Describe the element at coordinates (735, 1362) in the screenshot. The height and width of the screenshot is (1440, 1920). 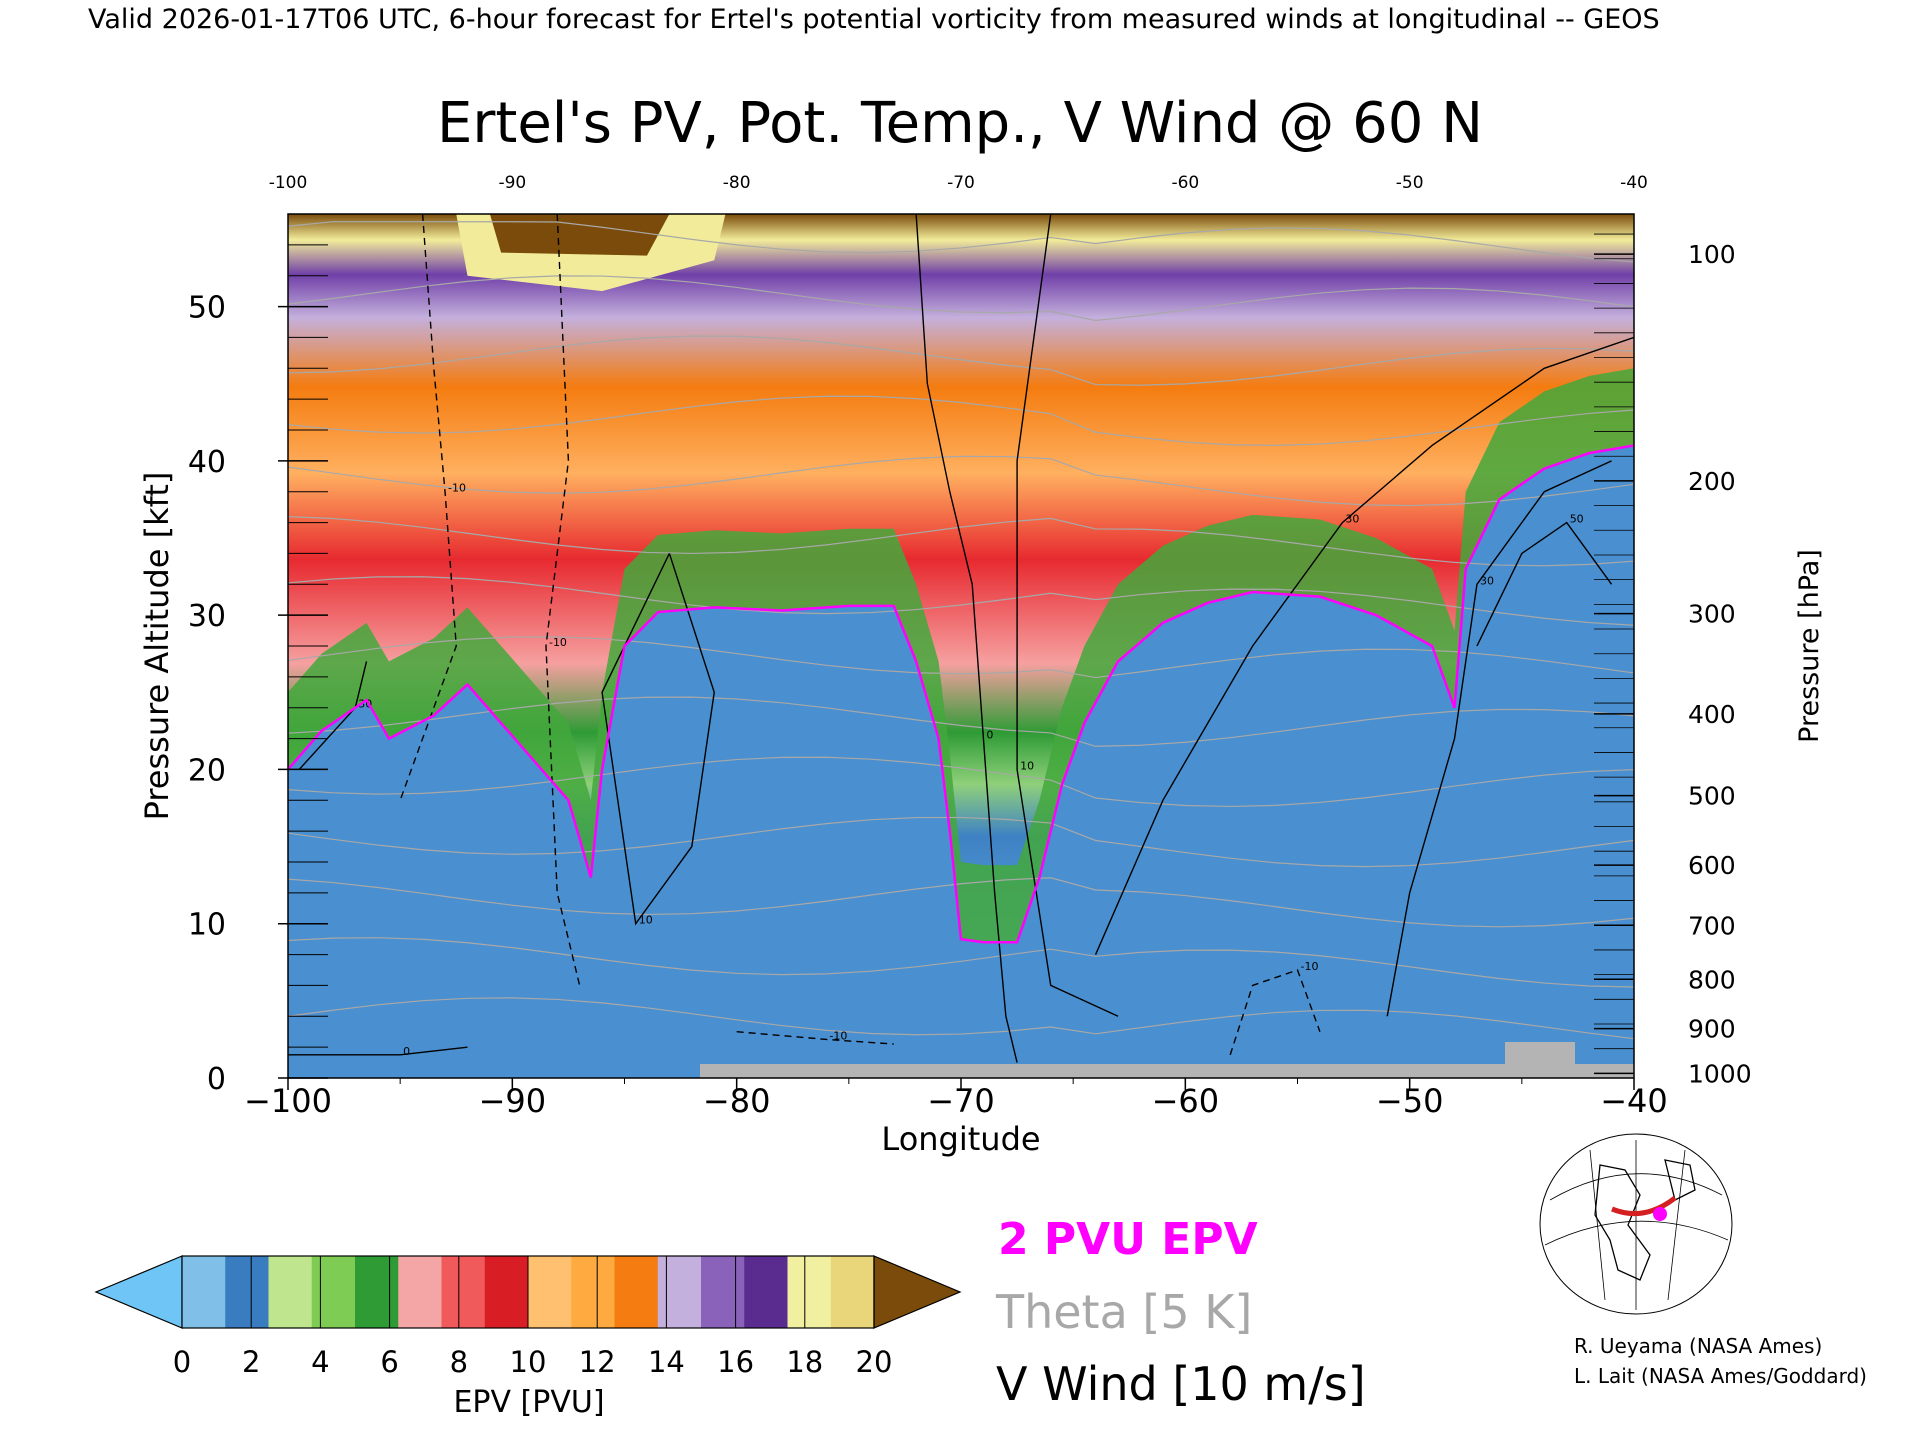
I see `colorbar-tick-label: 16` at that location.